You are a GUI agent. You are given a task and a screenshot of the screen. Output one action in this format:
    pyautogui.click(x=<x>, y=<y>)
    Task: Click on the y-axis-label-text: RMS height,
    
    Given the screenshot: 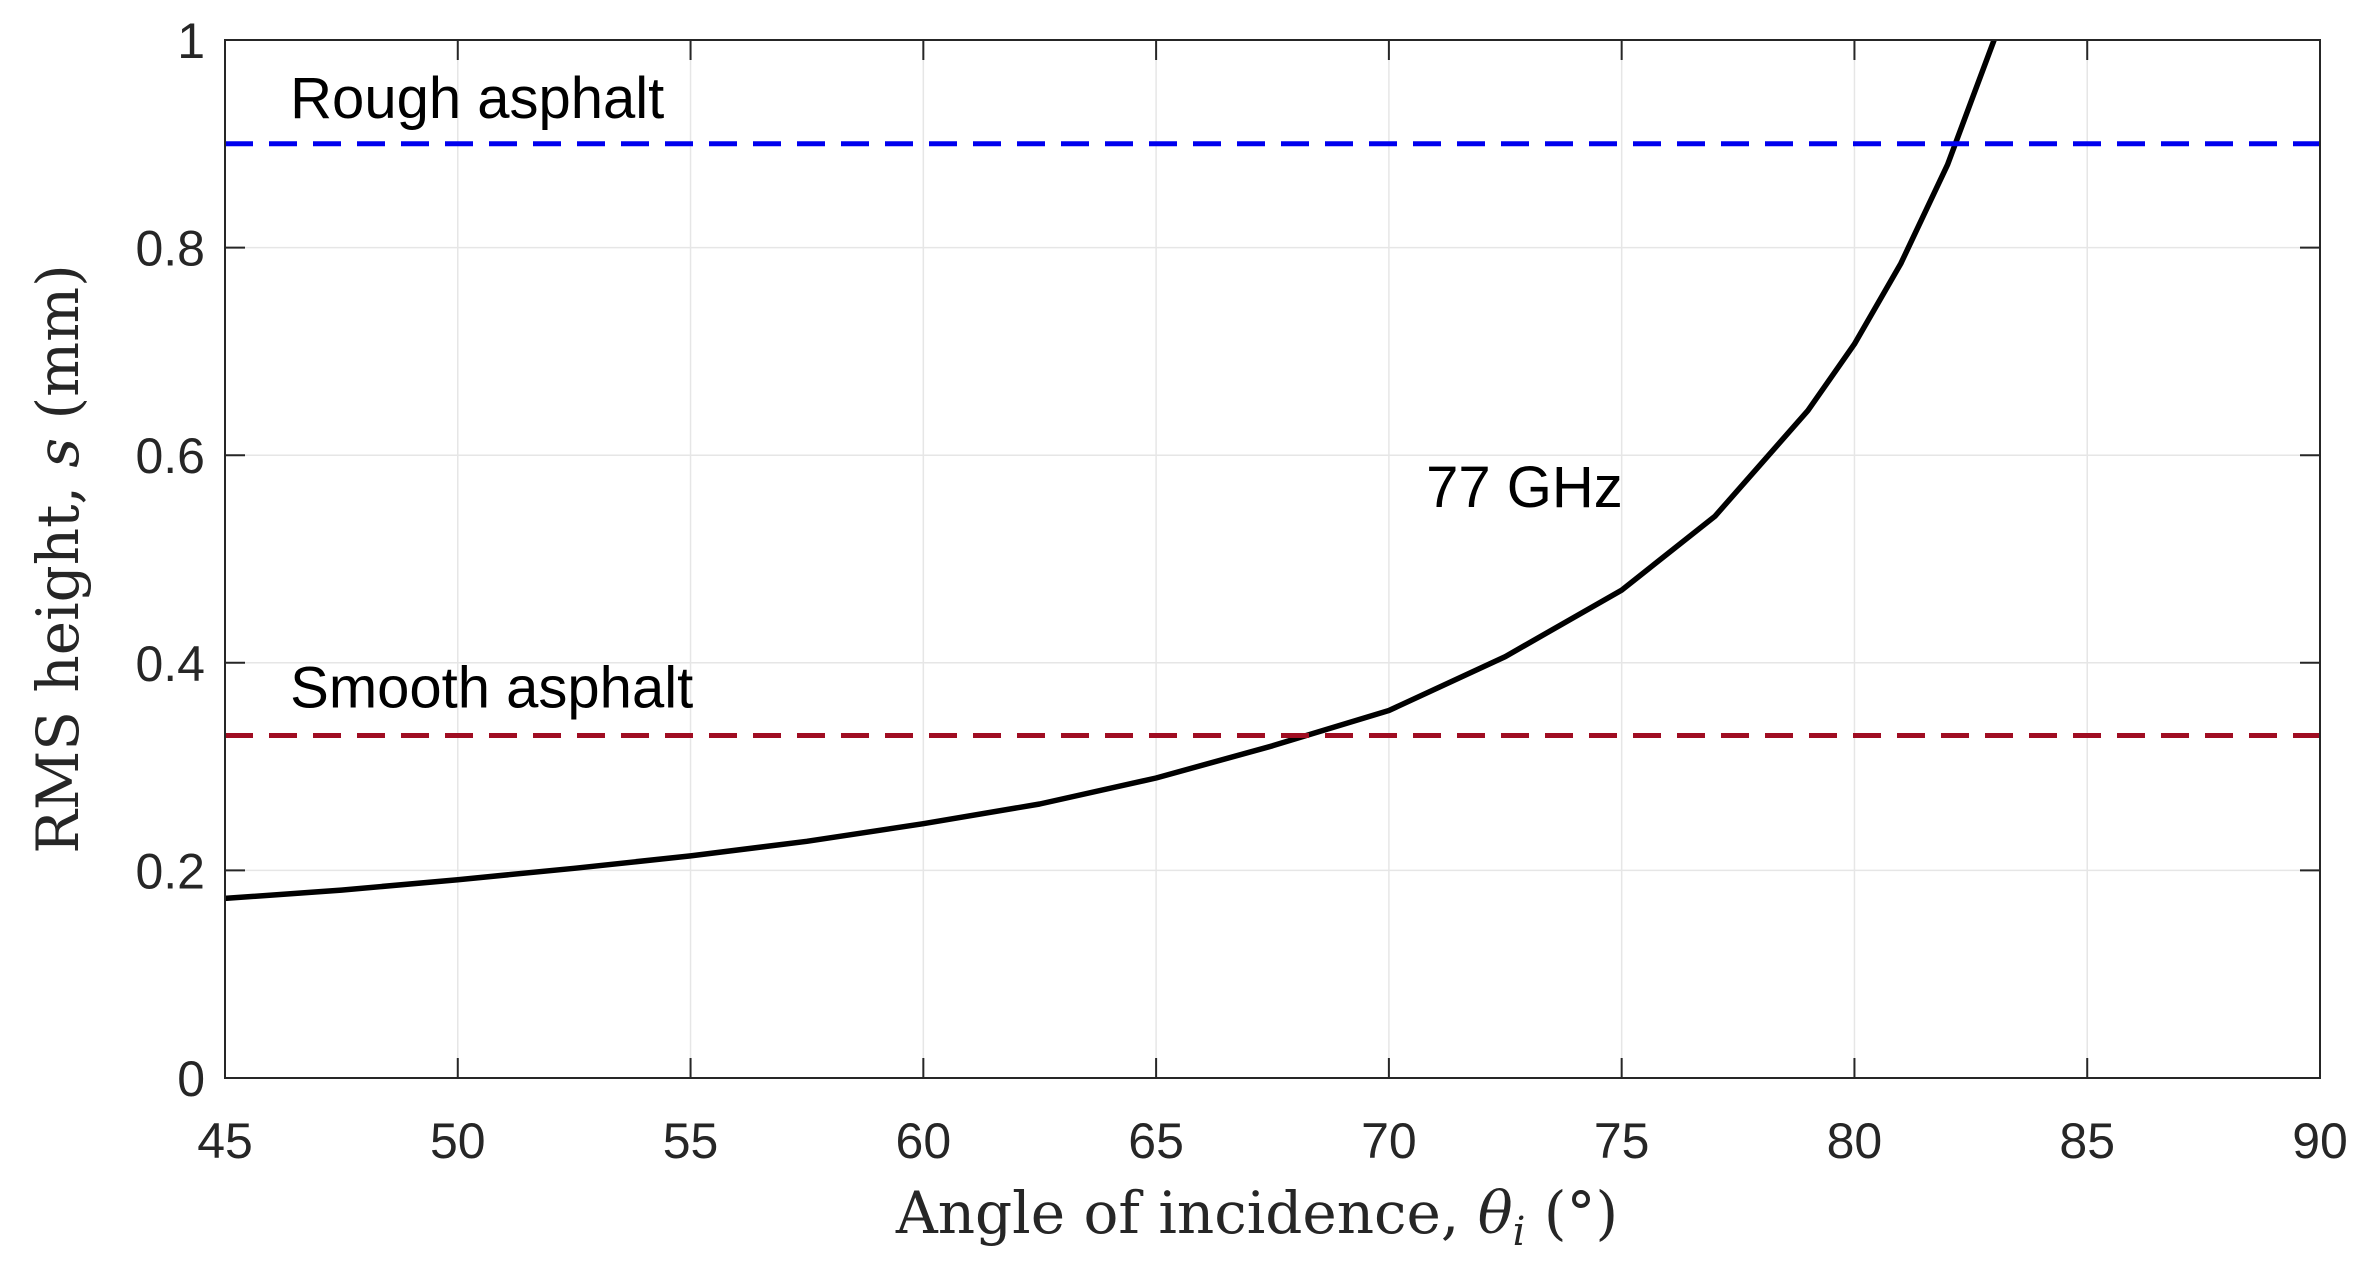 What is the action you would take?
    pyautogui.click(x=58, y=661)
    